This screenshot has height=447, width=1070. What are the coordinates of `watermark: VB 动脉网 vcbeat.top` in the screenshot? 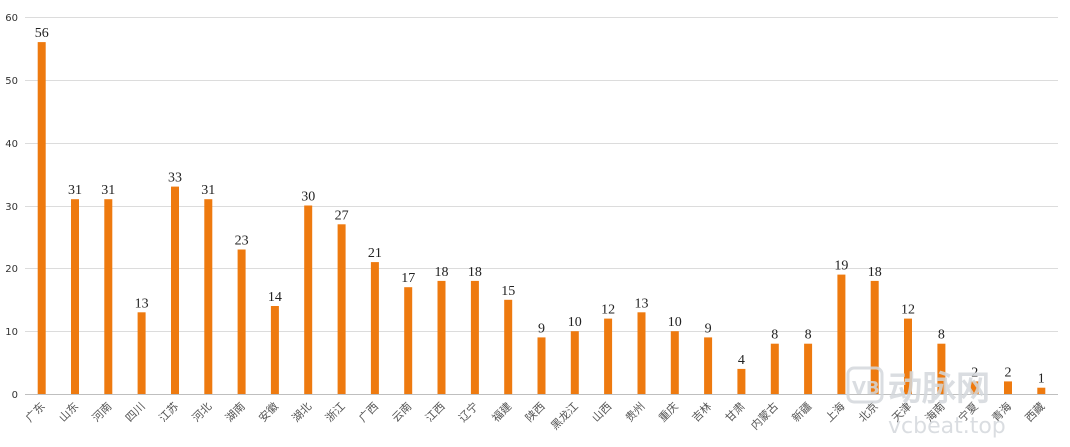 It's located at (926, 402).